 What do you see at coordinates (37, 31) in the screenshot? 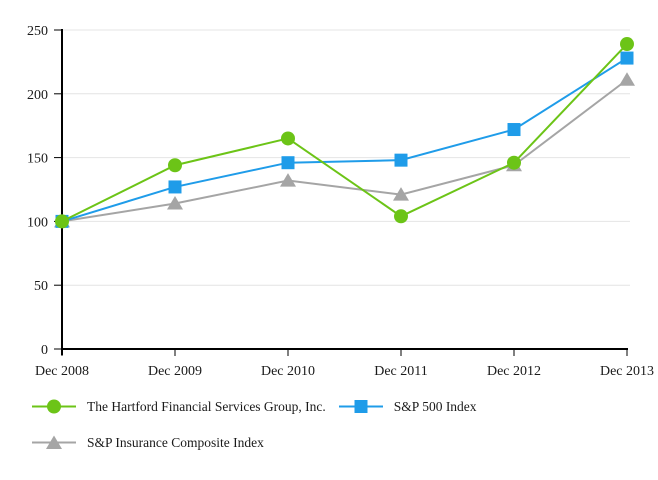
I see `y-tick-label: 250` at bounding box center [37, 31].